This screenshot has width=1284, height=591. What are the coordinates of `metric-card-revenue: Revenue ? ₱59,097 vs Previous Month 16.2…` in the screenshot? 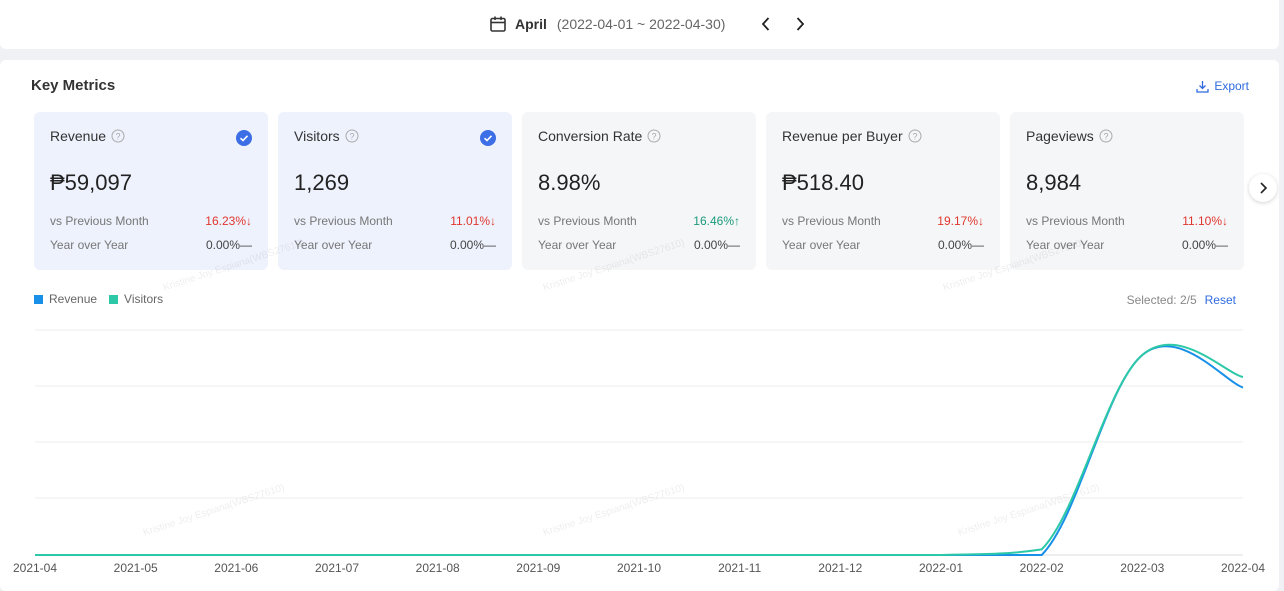 It's located at (151, 191).